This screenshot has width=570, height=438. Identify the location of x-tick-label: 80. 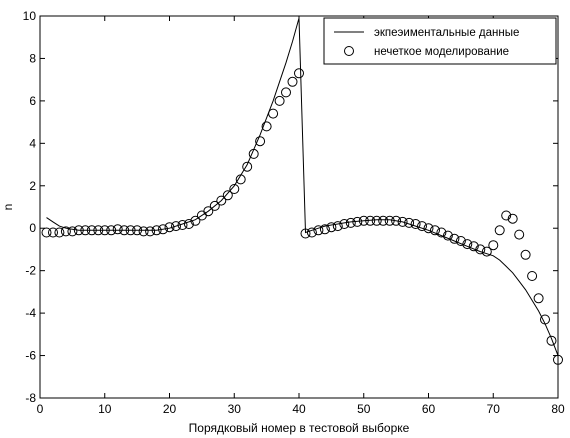
(558, 409).